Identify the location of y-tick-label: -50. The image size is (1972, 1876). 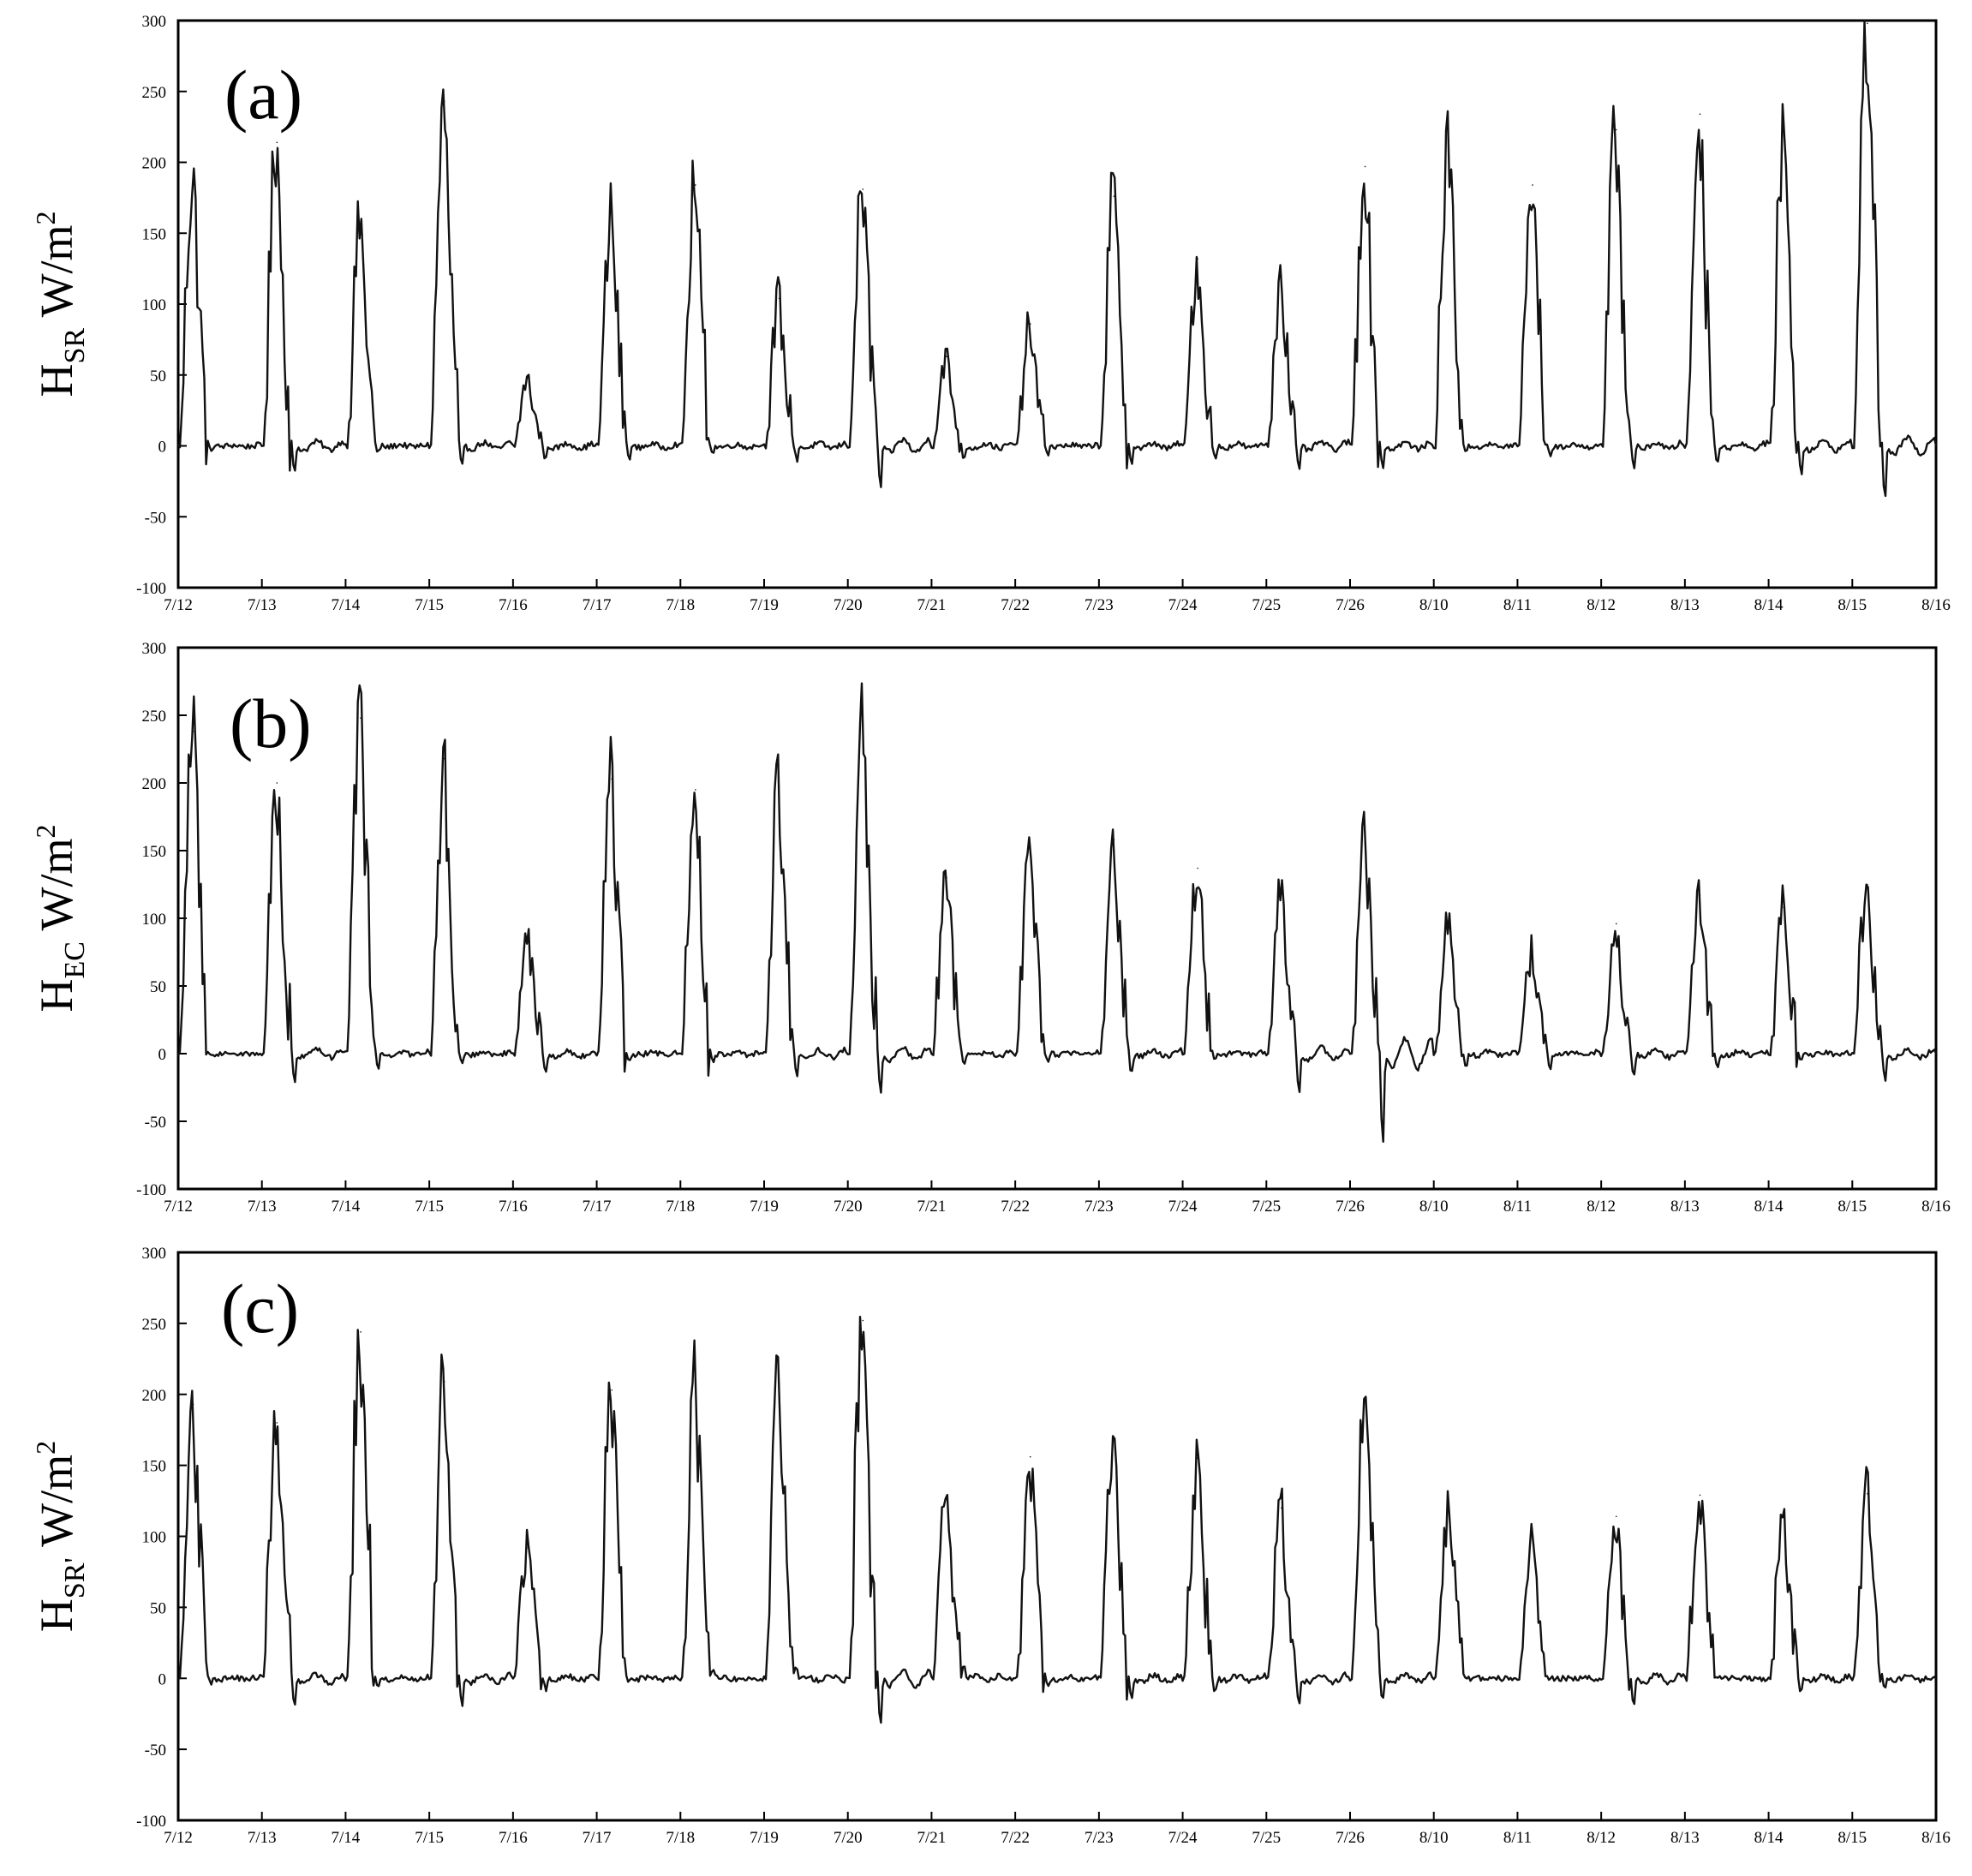
(155, 1123).